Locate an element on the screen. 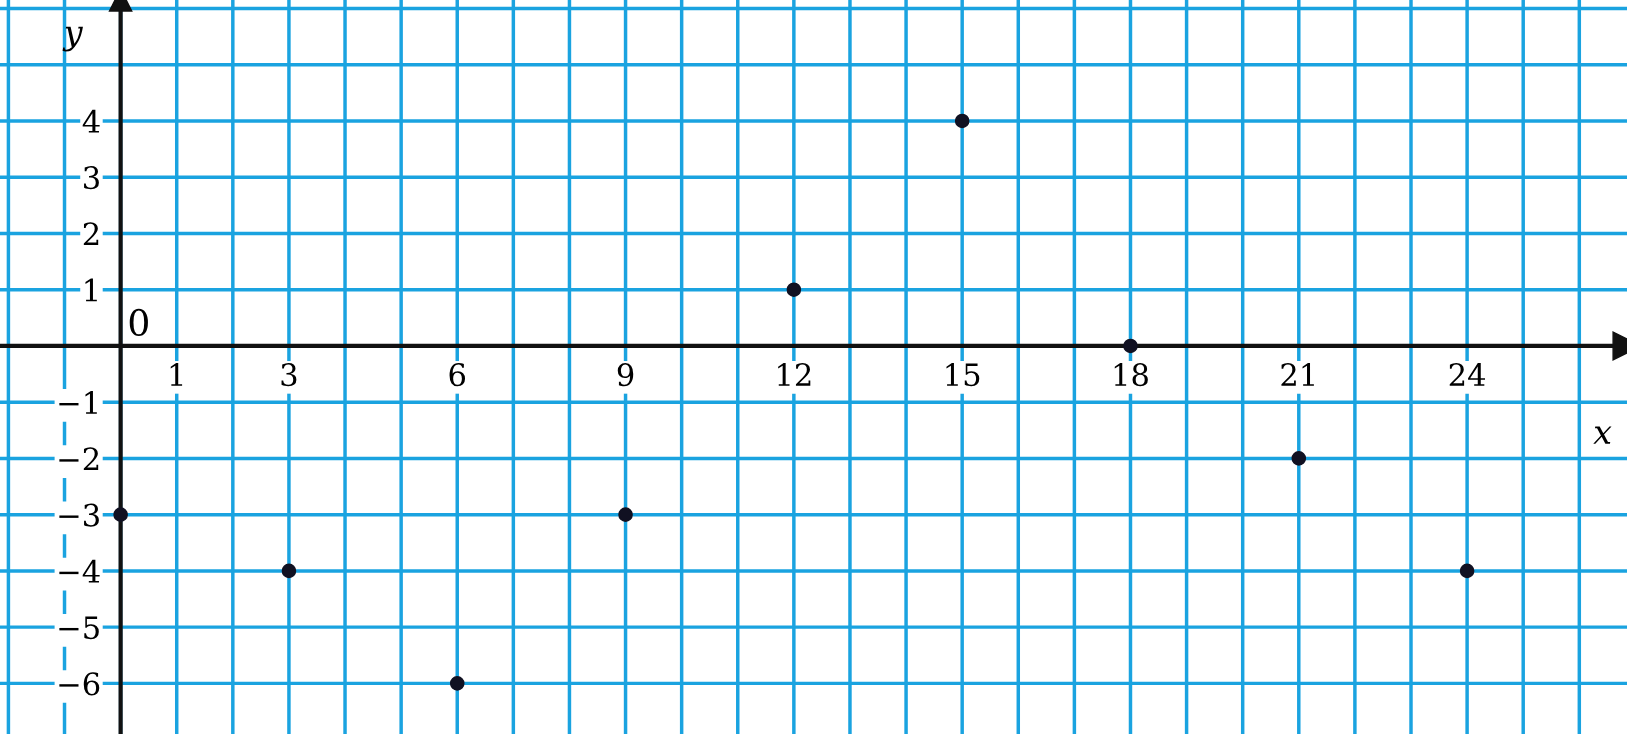 This screenshot has width=1627, height=734. x-tick-label: 9 is located at coordinates (625, 375).